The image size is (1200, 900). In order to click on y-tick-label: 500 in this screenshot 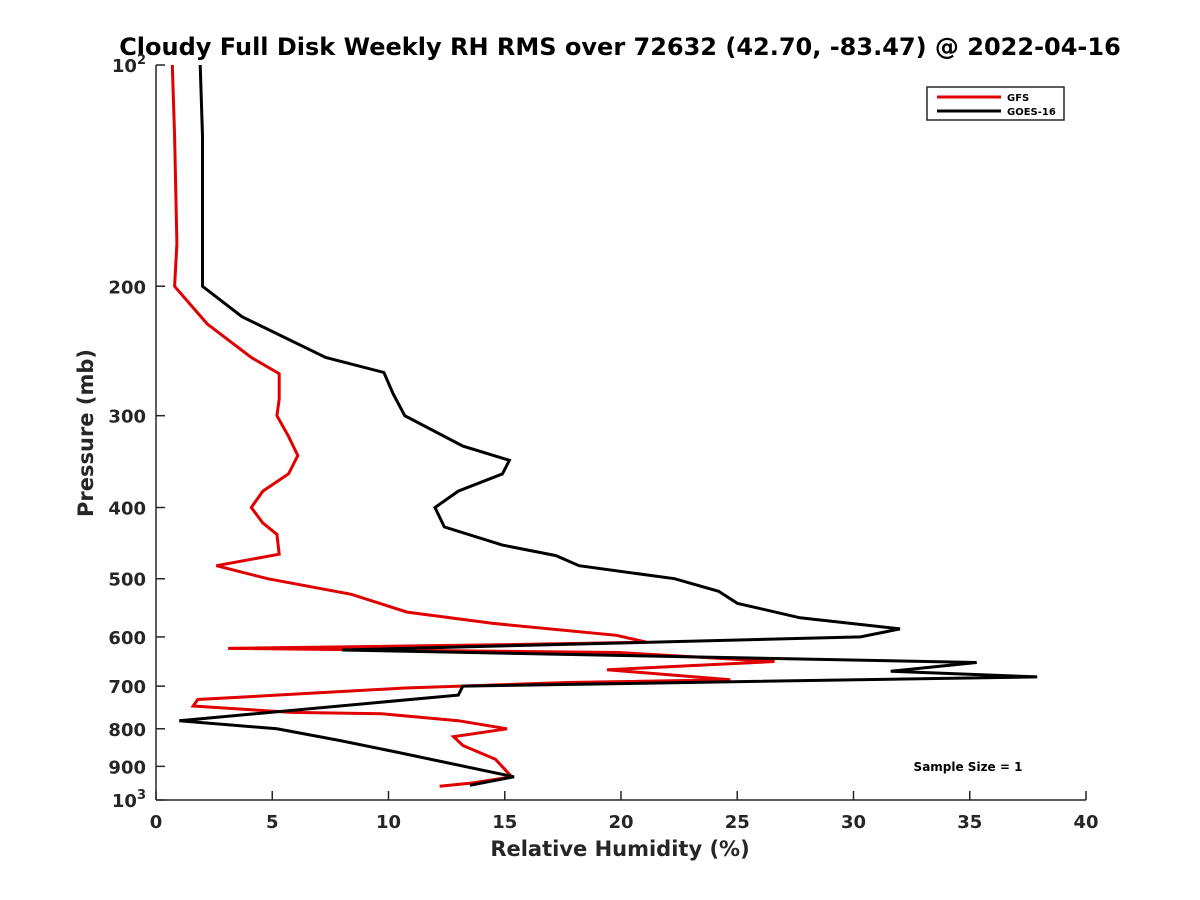, I will do `click(127, 580)`.